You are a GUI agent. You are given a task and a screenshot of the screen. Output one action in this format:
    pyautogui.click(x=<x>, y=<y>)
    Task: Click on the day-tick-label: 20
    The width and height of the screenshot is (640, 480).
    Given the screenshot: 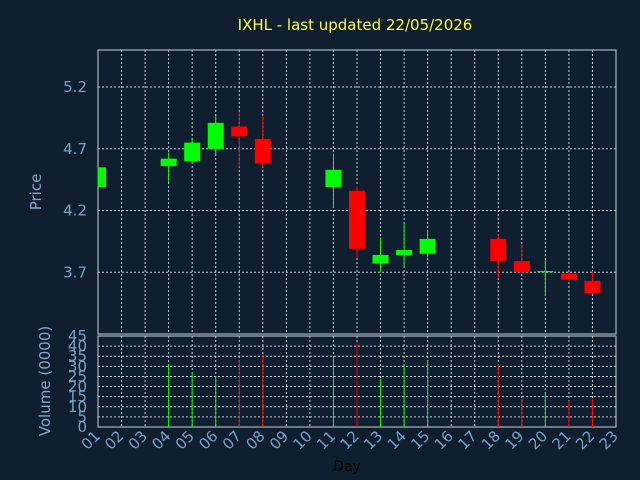 What is the action you would take?
    pyautogui.click(x=538, y=440)
    